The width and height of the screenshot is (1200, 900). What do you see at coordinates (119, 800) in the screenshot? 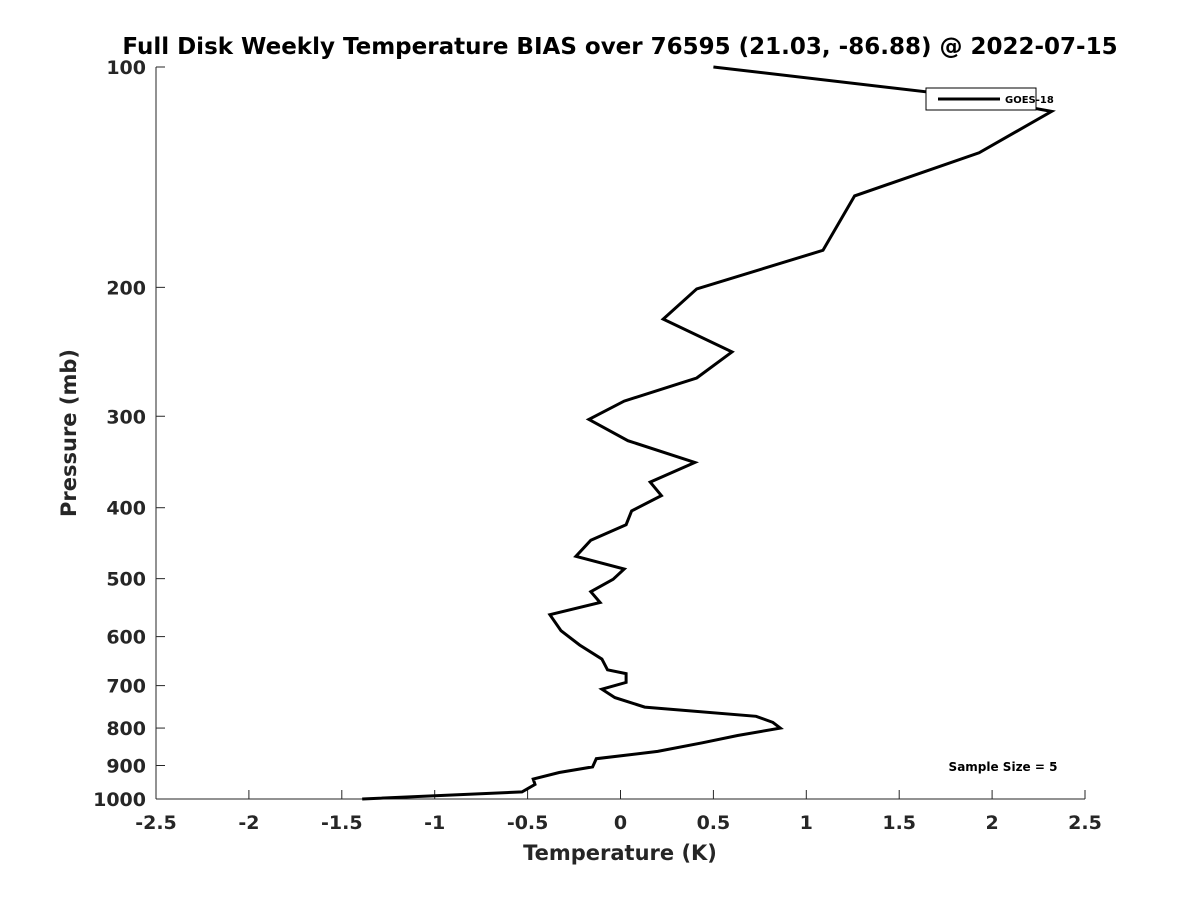
I see `y-tick-label: 1000` at bounding box center [119, 800].